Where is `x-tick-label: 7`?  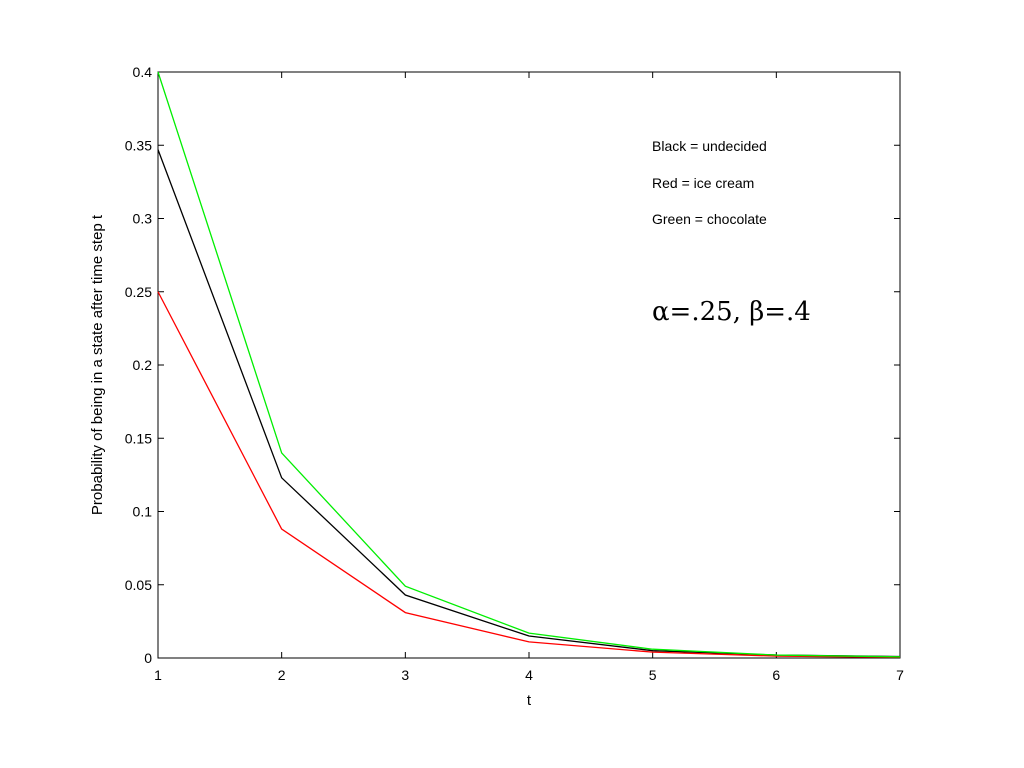
x-tick-label: 7 is located at coordinates (900, 675).